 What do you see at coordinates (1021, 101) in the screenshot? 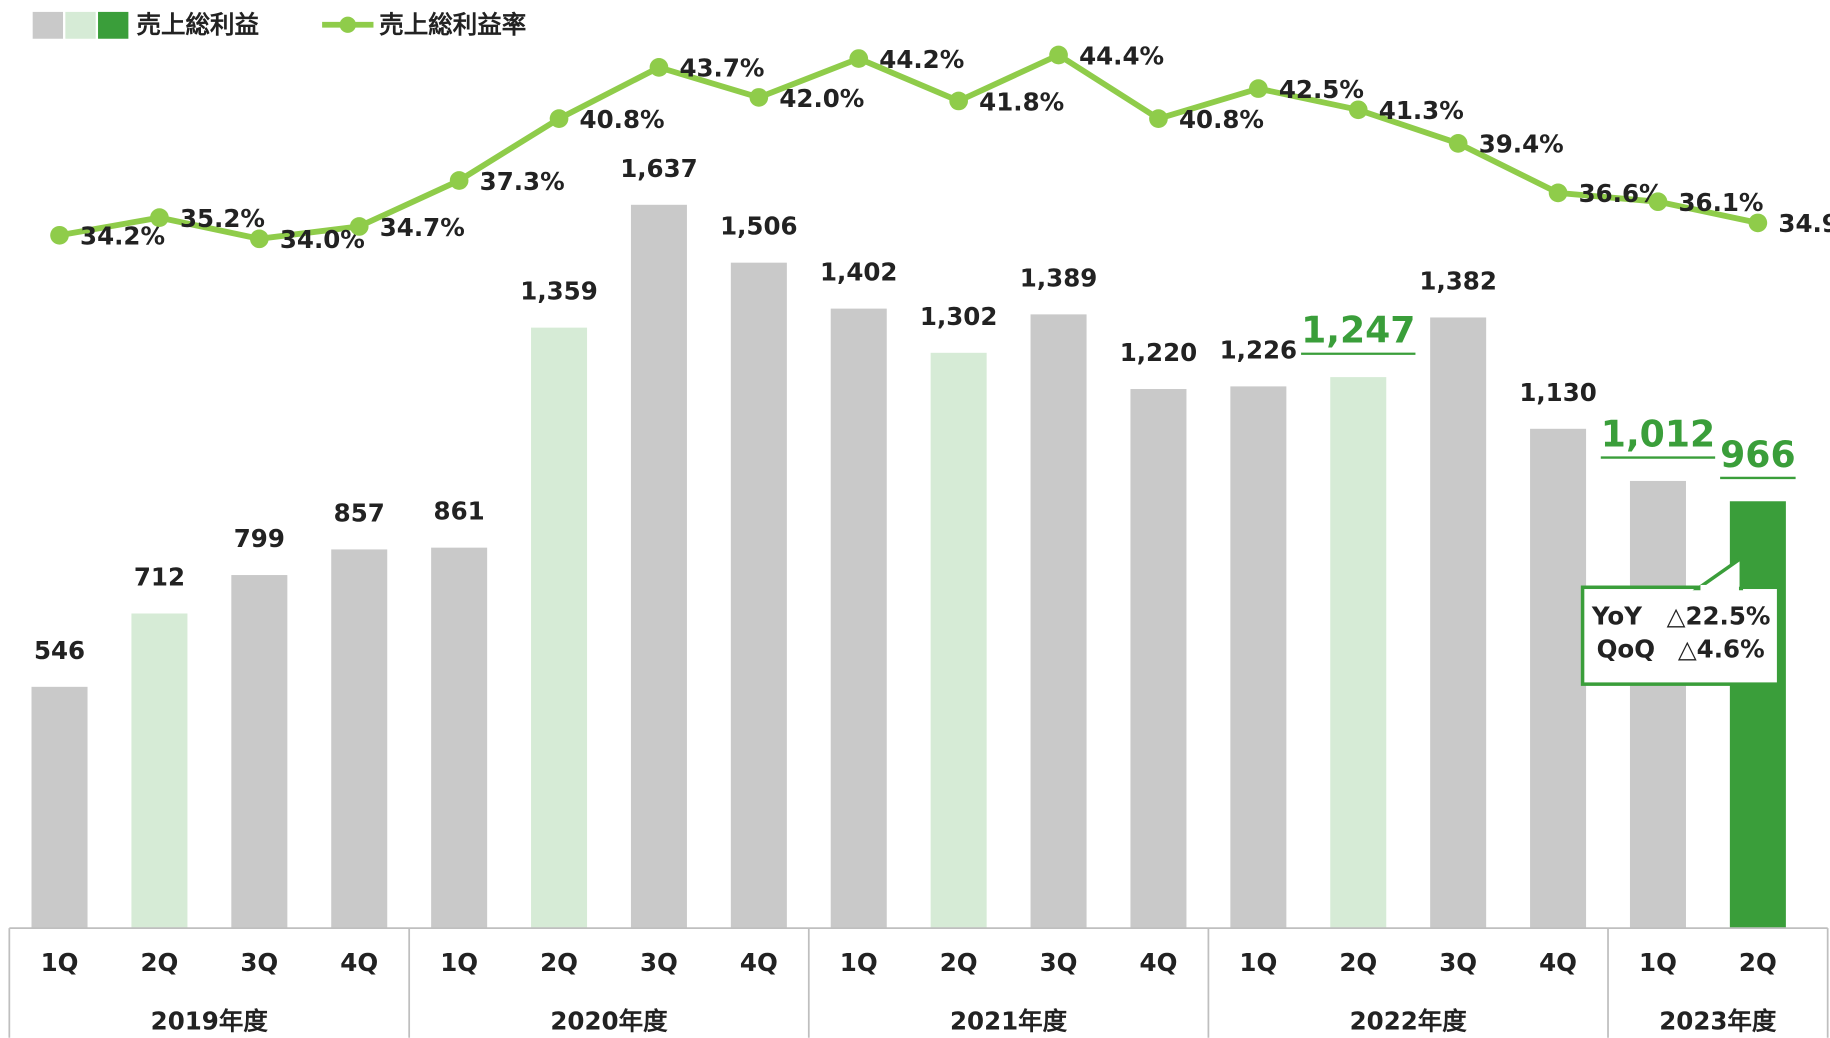
I see `line-value-label: 41.8%` at bounding box center [1021, 101].